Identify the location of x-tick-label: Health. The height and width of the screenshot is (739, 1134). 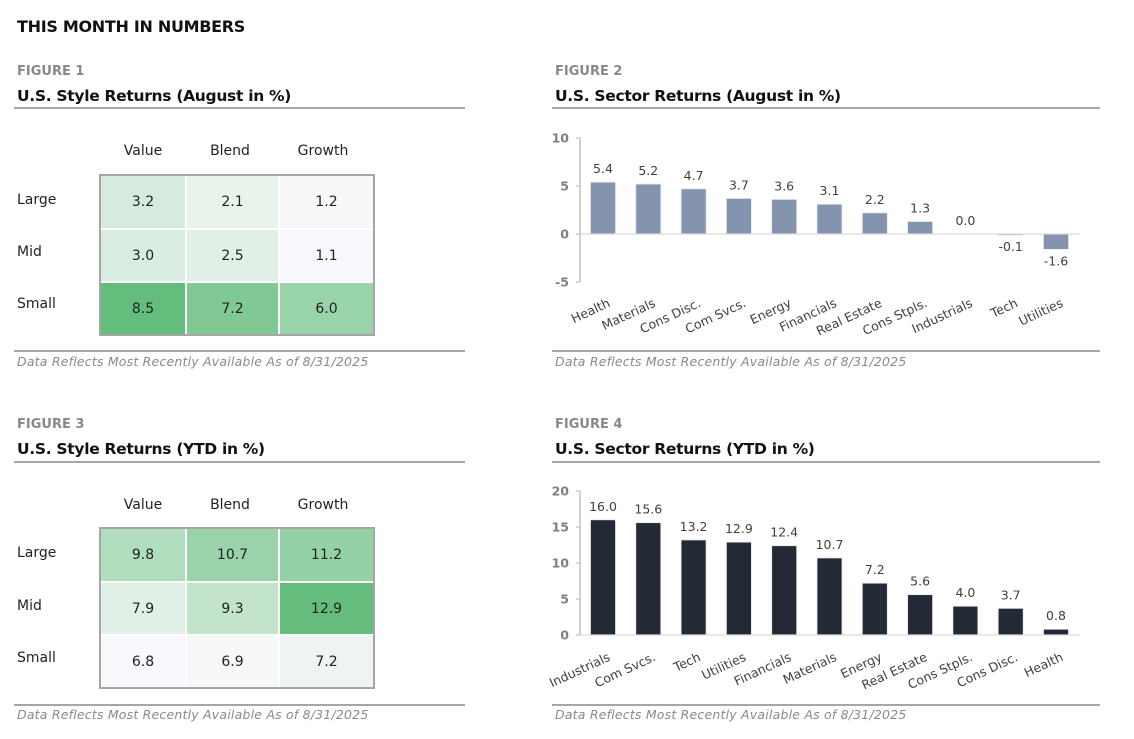
(1044, 664).